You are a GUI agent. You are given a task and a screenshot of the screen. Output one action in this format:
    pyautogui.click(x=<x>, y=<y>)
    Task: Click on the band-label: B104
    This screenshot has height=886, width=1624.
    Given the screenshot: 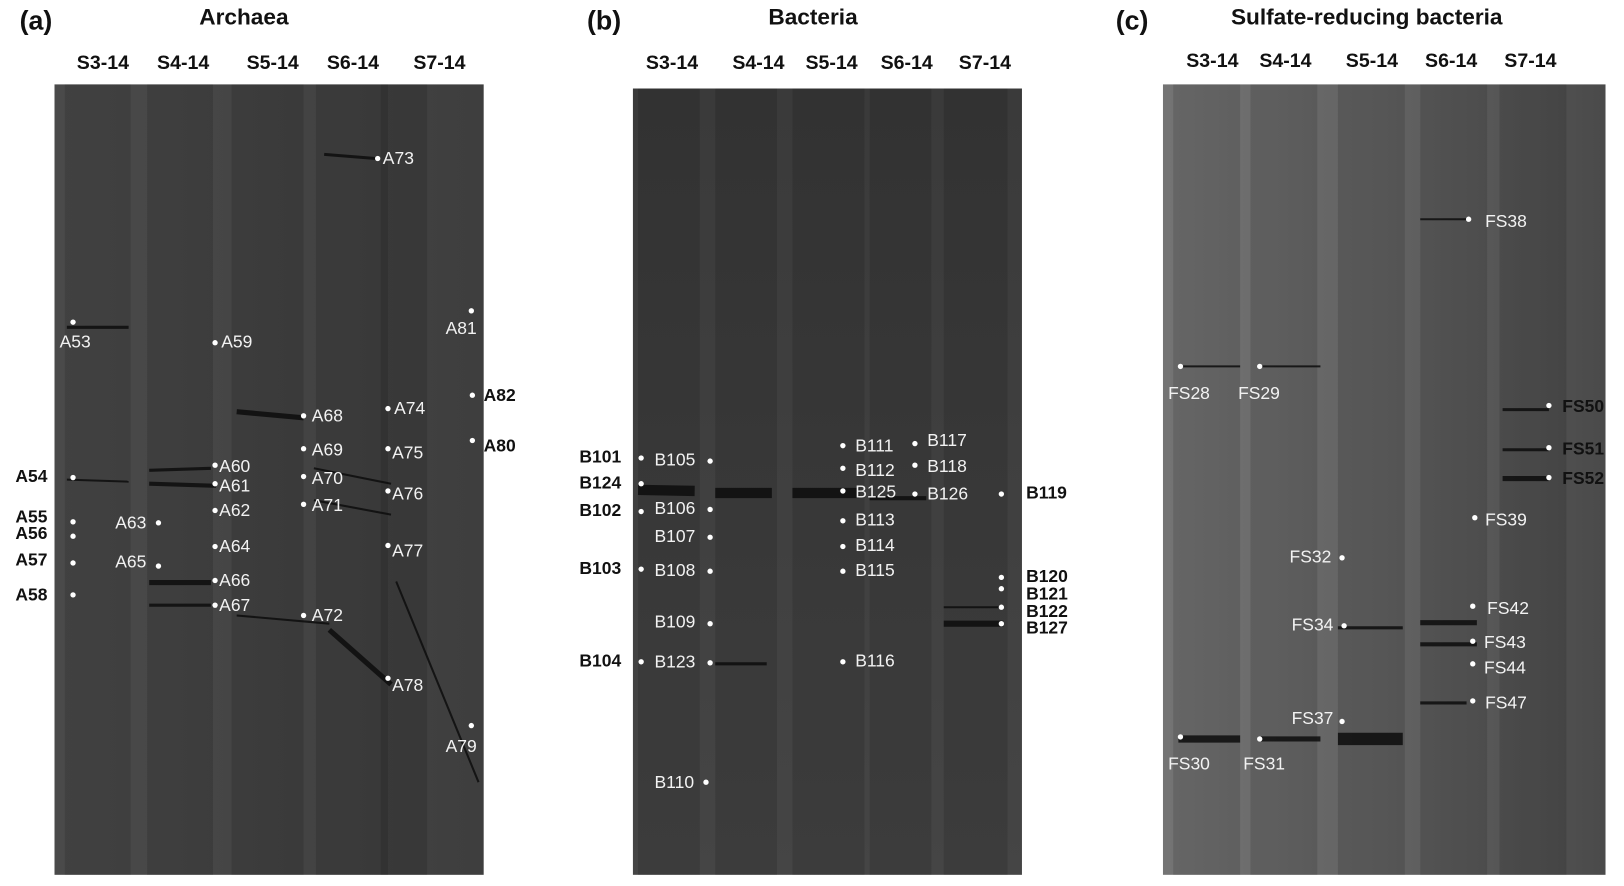 What is the action you would take?
    pyautogui.click(x=600, y=660)
    